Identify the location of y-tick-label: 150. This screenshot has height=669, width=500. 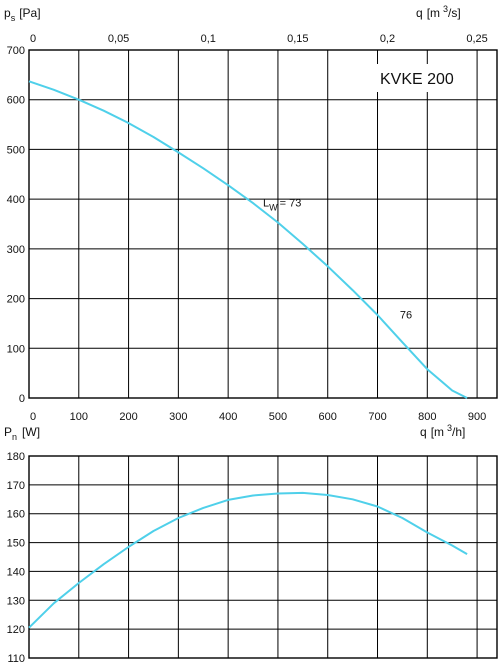
(16, 544).